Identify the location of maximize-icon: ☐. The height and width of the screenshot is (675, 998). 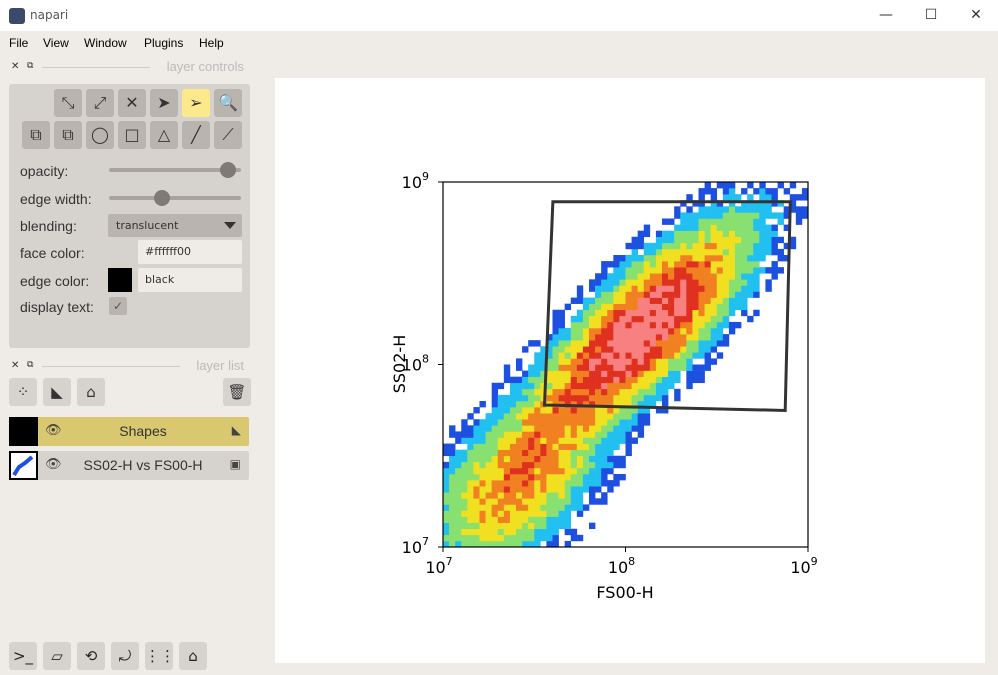
(931, 15).